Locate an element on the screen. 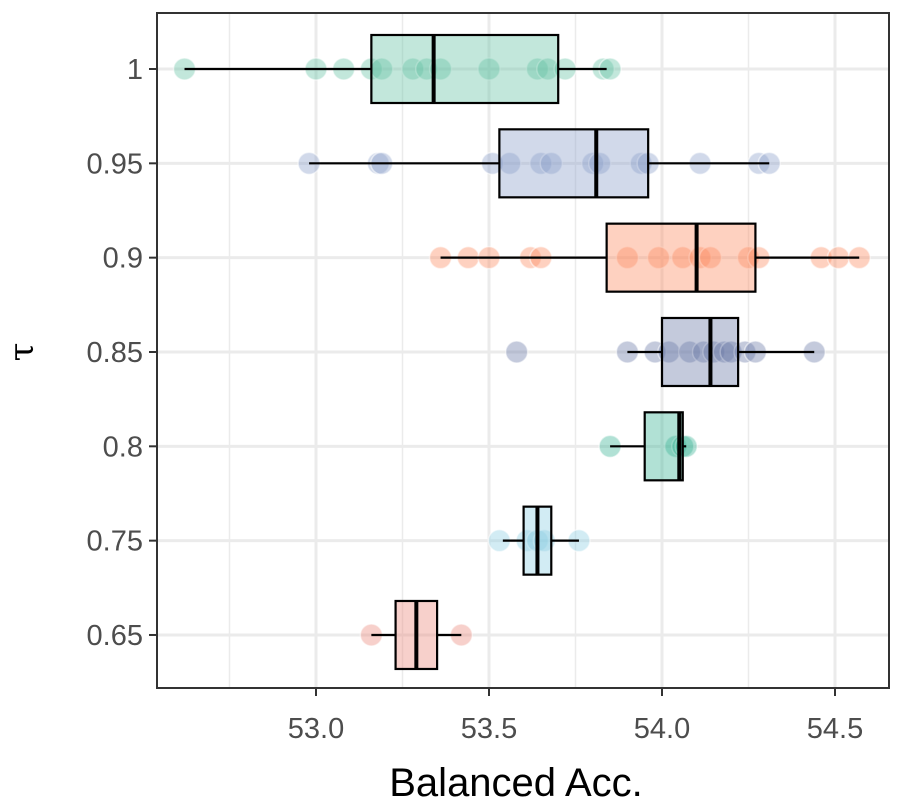  y-tick-label: 0.8 is located at coordinates (123, 447).